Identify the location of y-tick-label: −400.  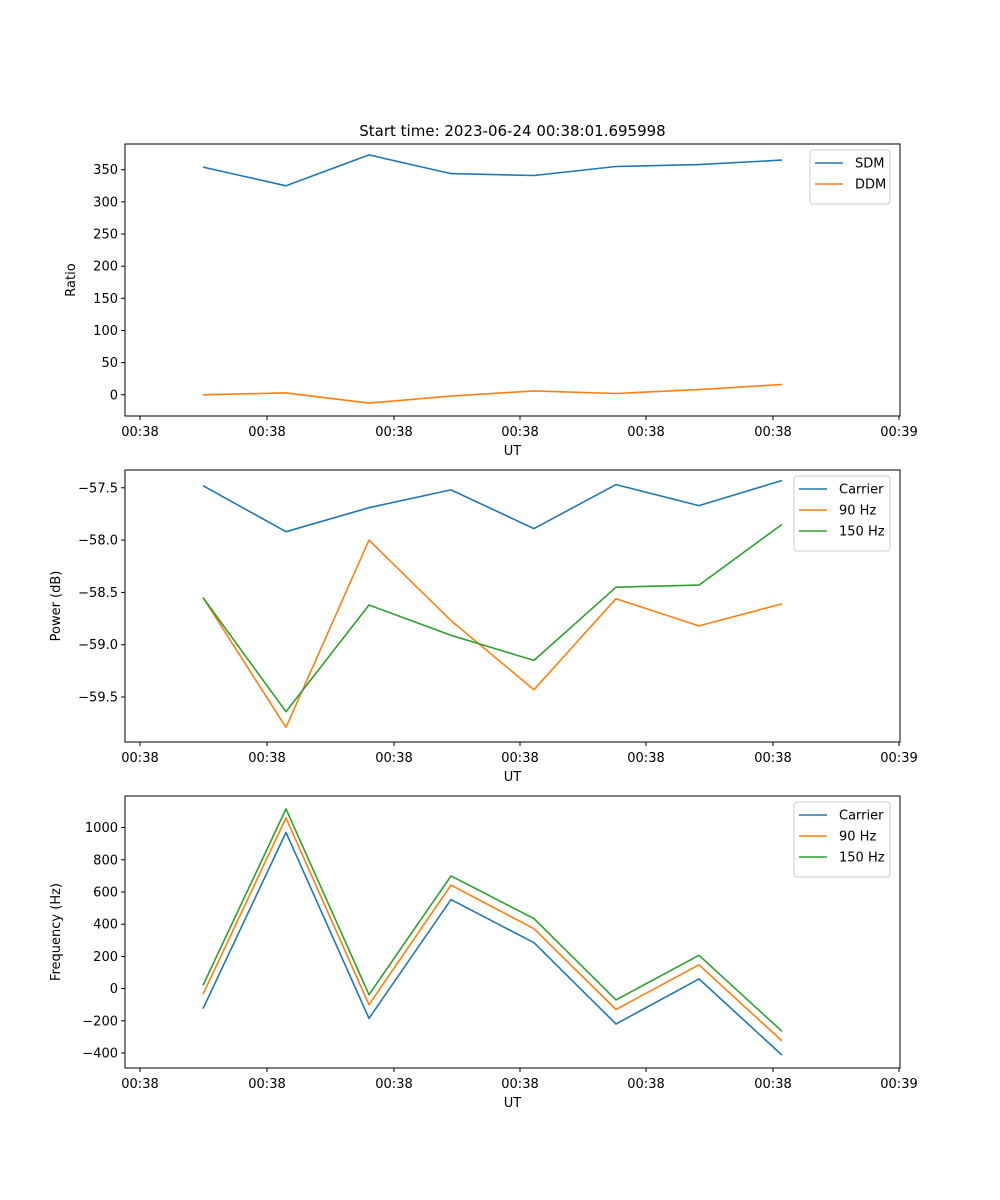
(100, 1054).